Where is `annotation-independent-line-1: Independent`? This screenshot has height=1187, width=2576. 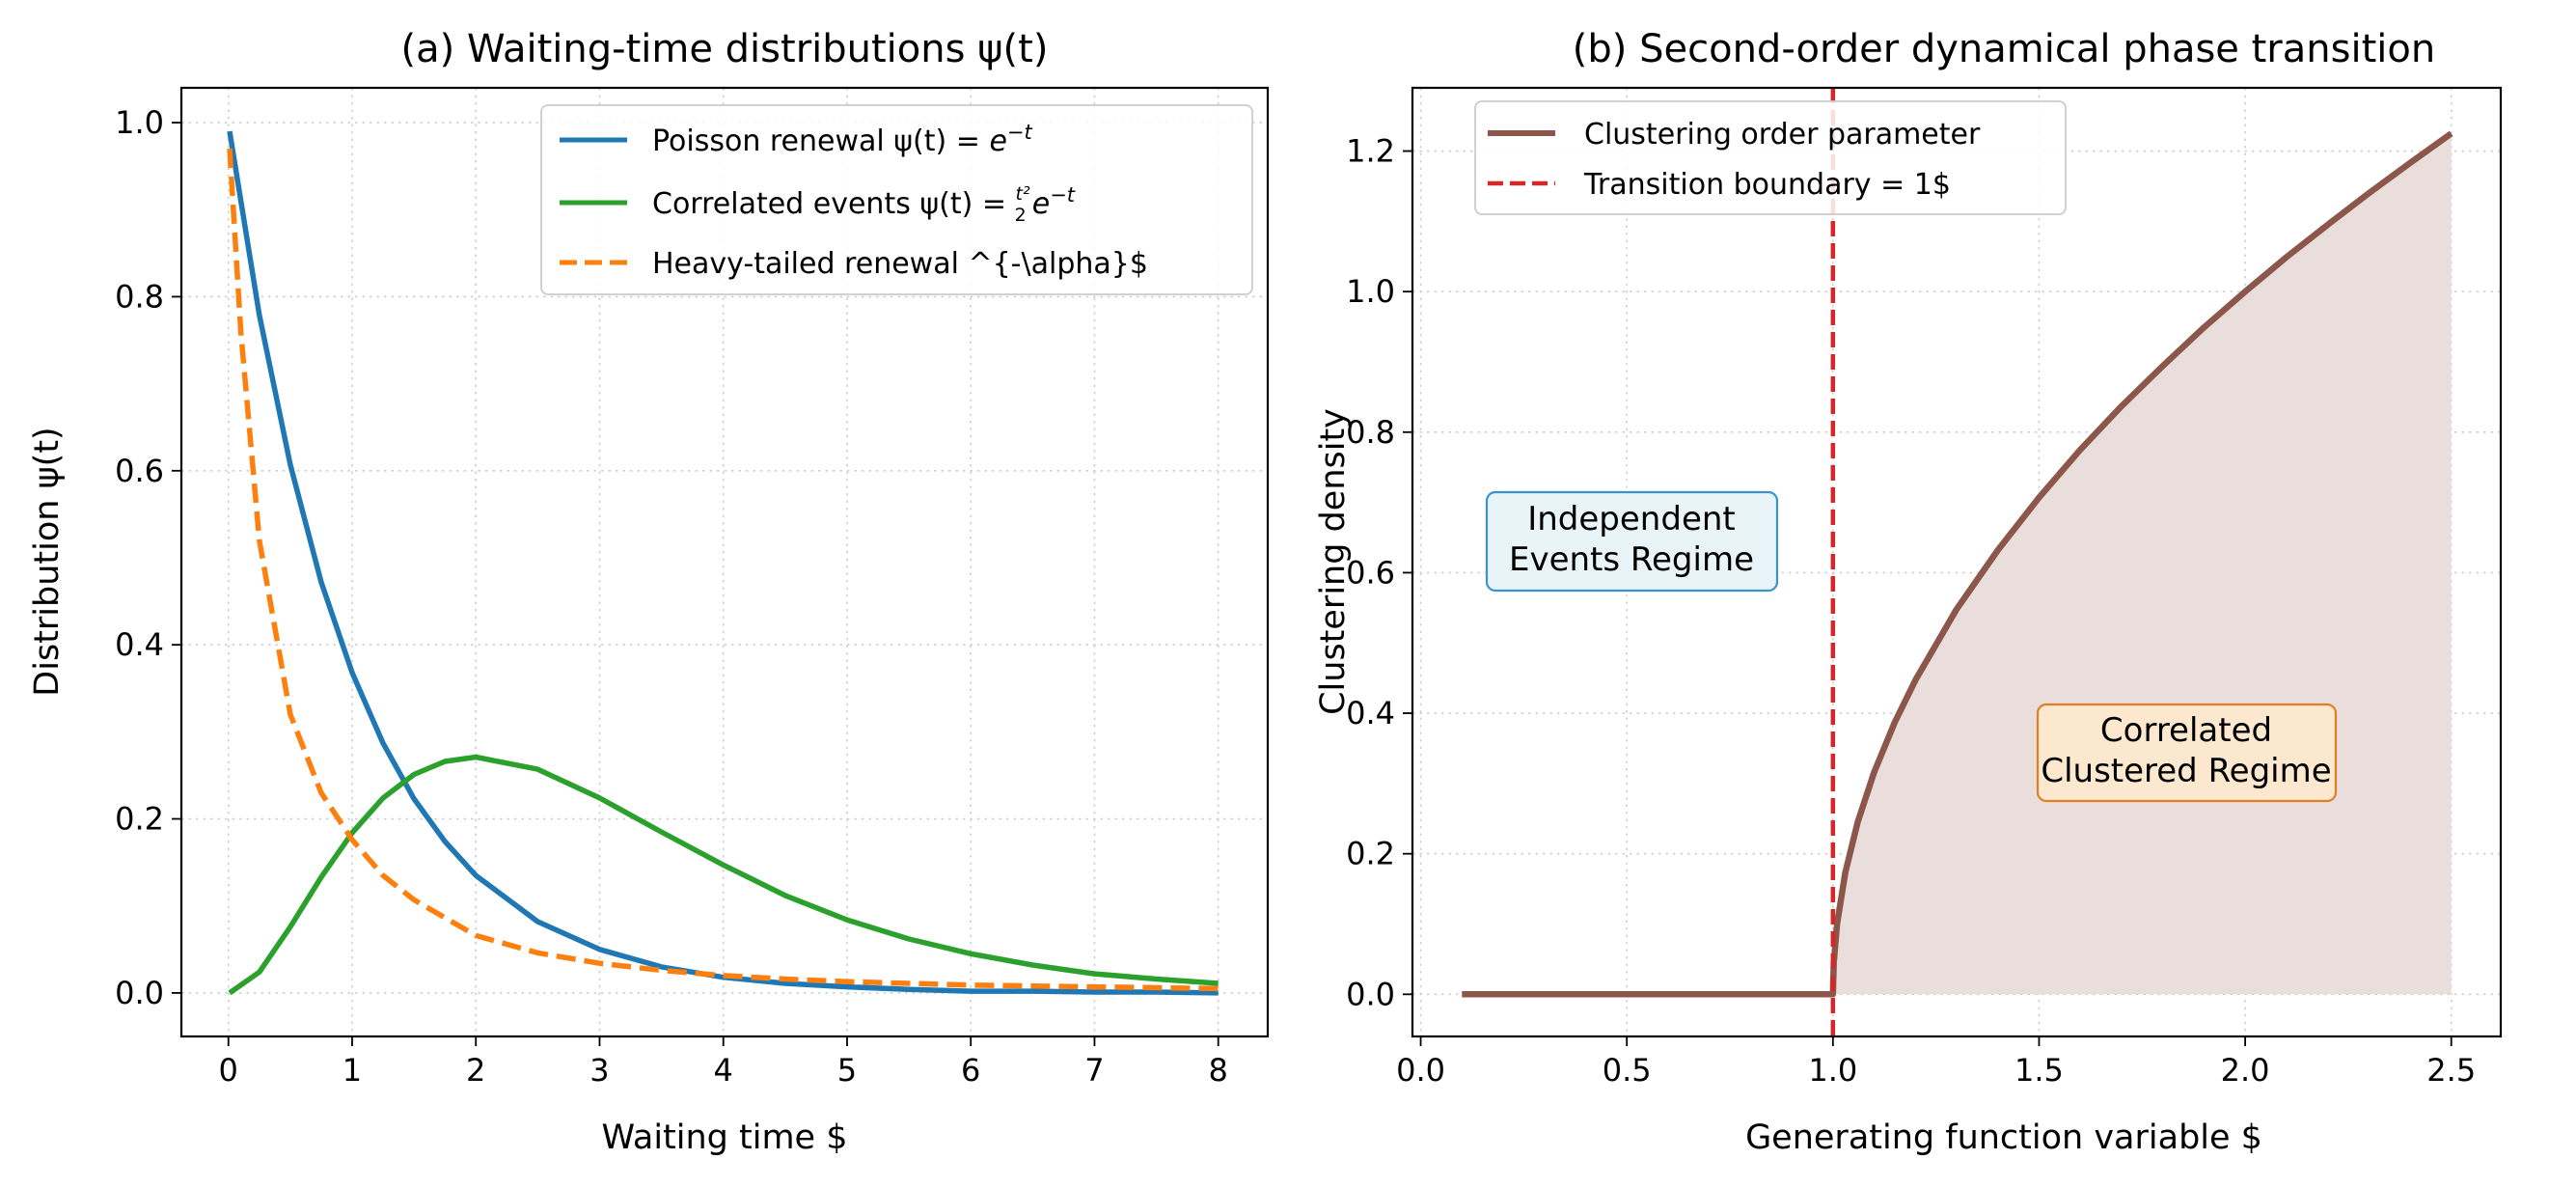
annotation-independent-line-1: Independent is located at coordinates (1631, 519).